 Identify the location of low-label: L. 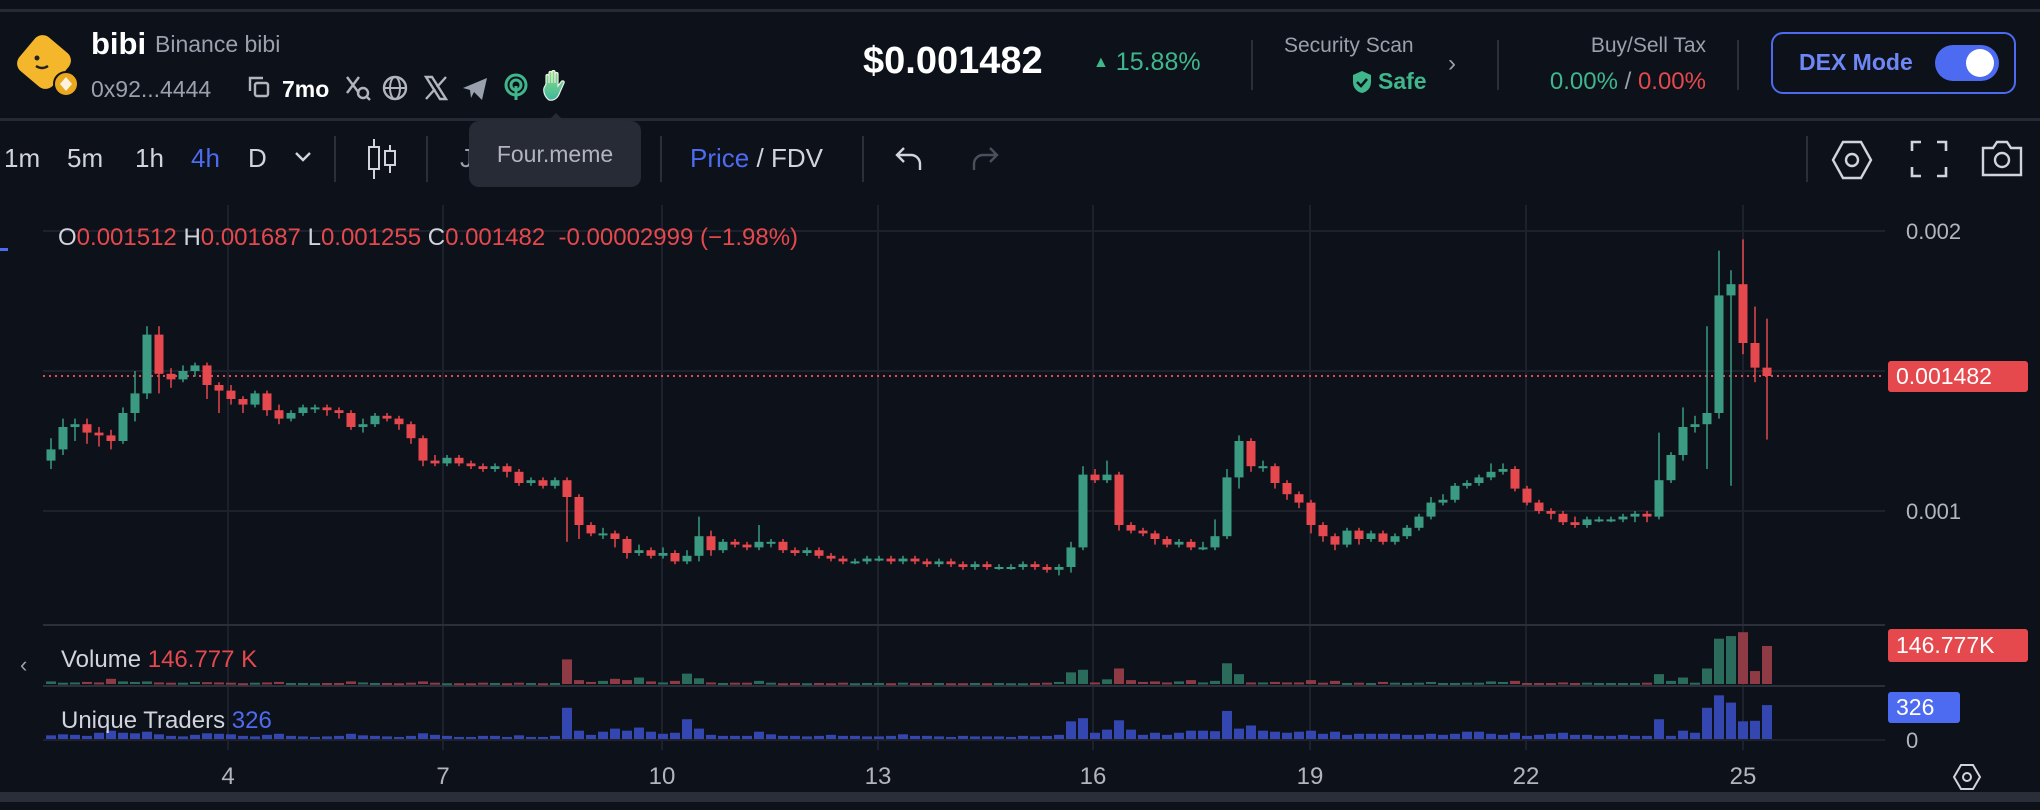
(314, 237).